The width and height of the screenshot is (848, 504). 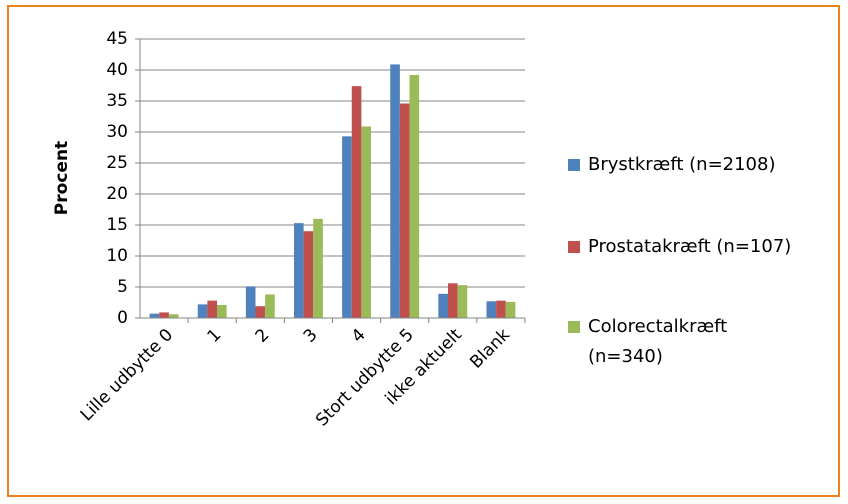 What do you see at coordinates (263, 336) in the screenshot?
I see `x-tick-label: 2` at bounding box center [263, 336].